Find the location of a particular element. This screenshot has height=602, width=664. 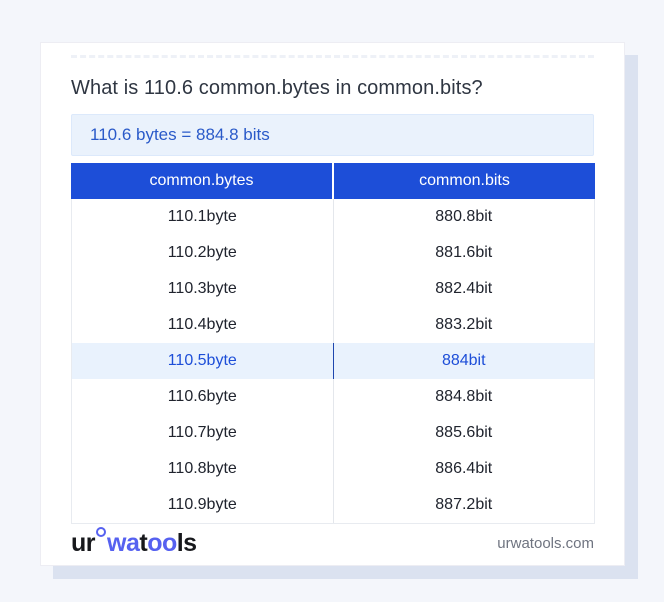

logo-text-oo: oo is located at coordinates (162, 542).